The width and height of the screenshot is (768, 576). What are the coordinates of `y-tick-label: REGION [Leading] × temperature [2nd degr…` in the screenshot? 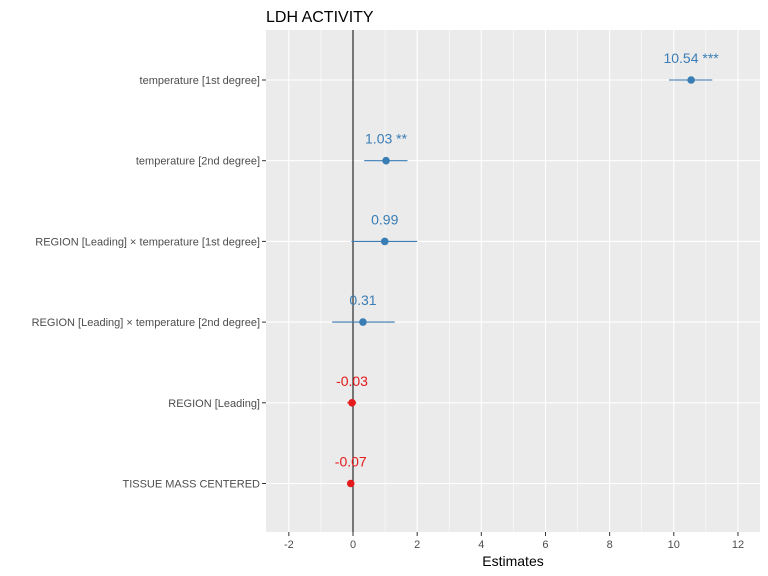 It's located at (146, 323).